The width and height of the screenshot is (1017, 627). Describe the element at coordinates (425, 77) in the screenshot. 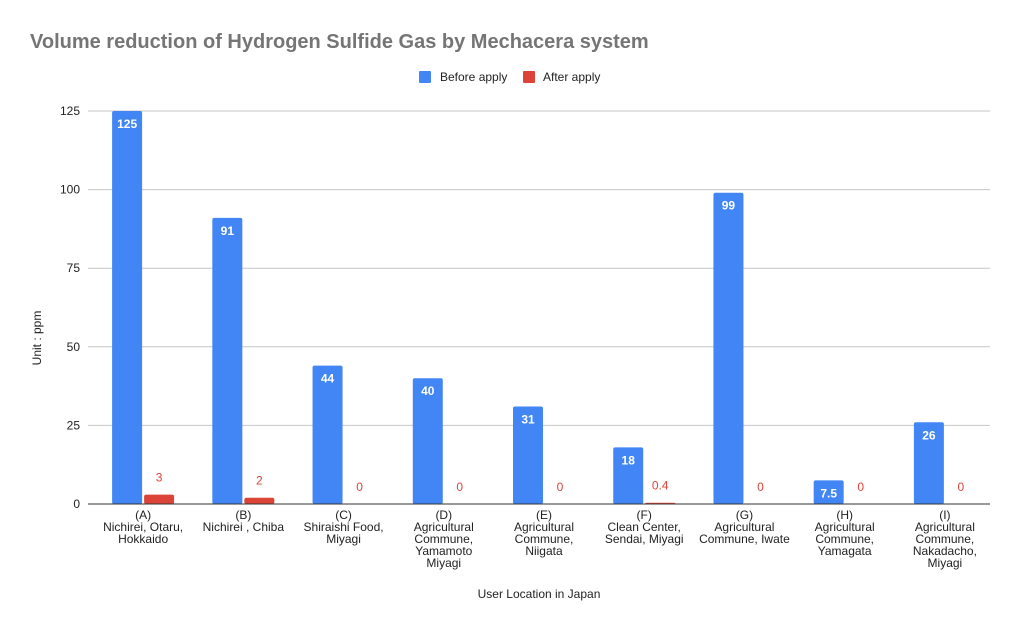

I see `legend-swatch-before` at that location.